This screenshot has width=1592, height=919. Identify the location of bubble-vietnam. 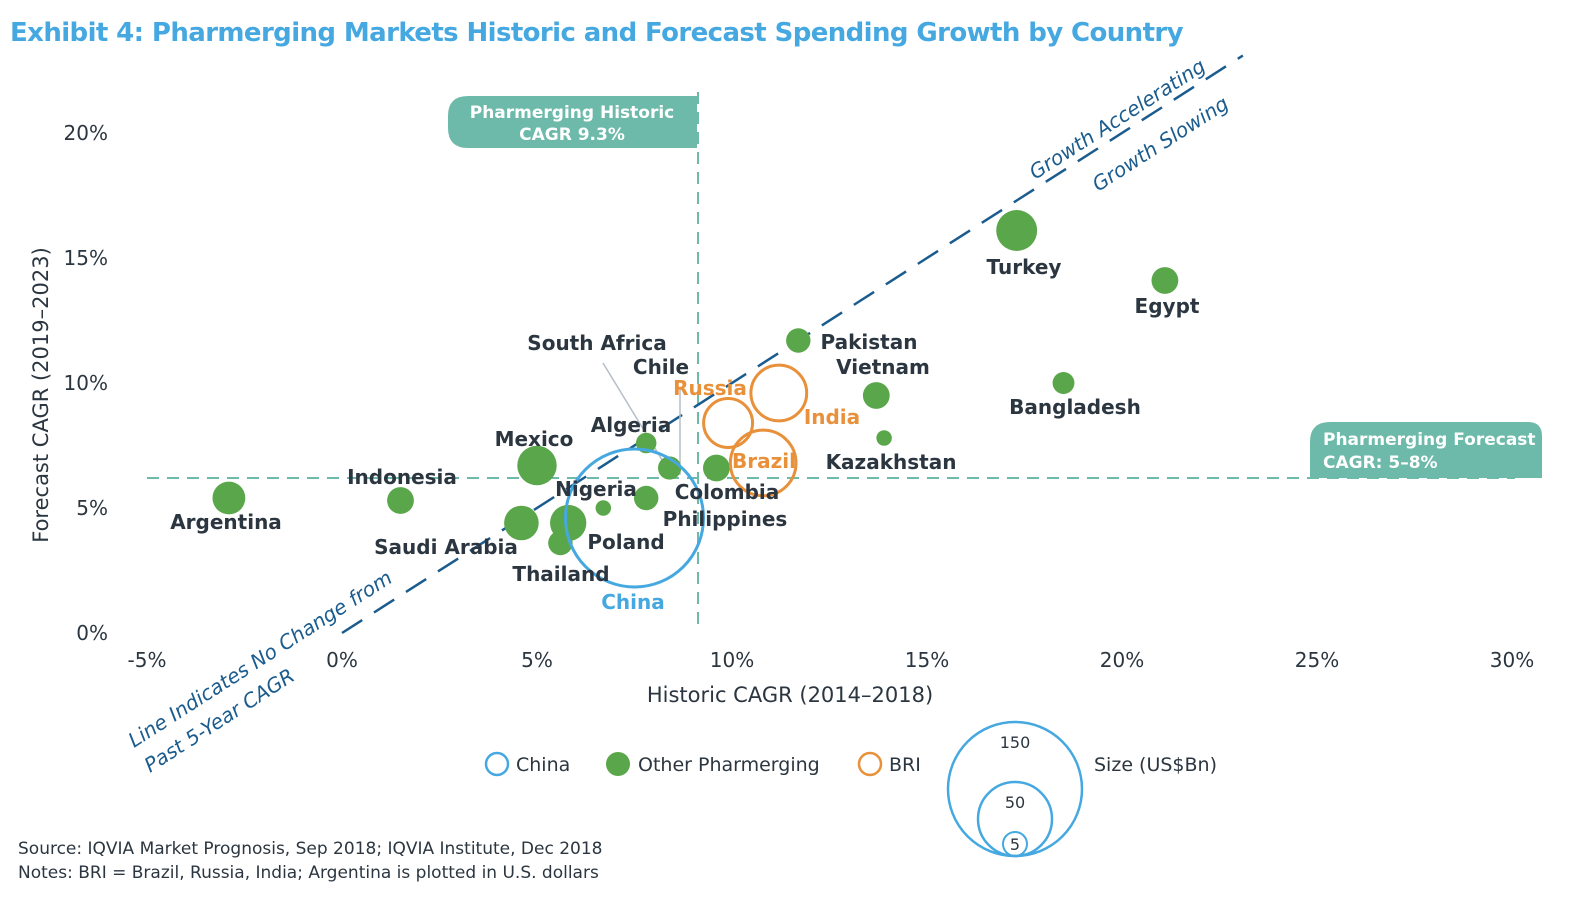
(876, 395).